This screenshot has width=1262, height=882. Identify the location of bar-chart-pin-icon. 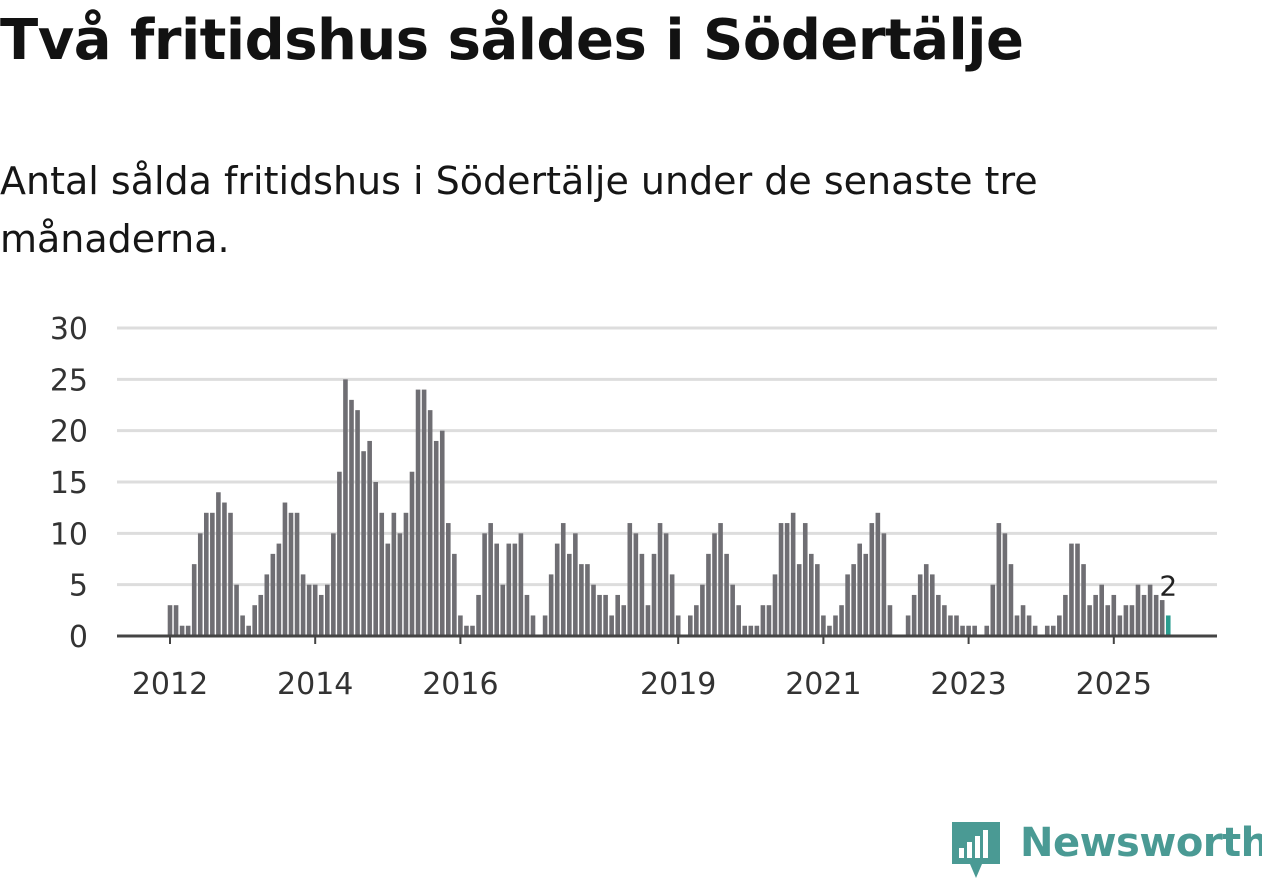
(976, 850).